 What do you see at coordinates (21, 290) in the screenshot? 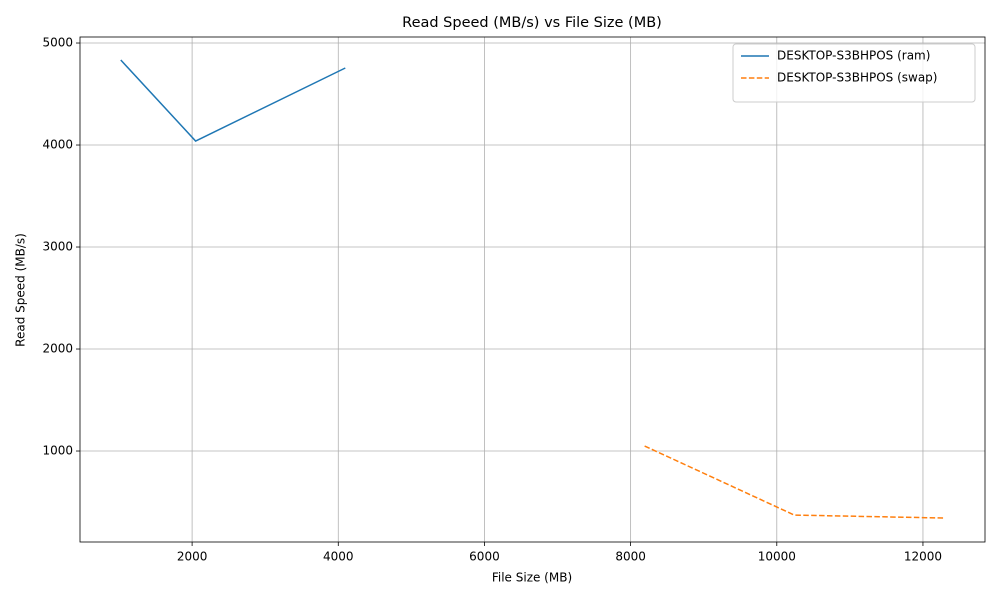
I see `y-axis-label: Read Speed (MB/s)` at bounding box center [21, 290].